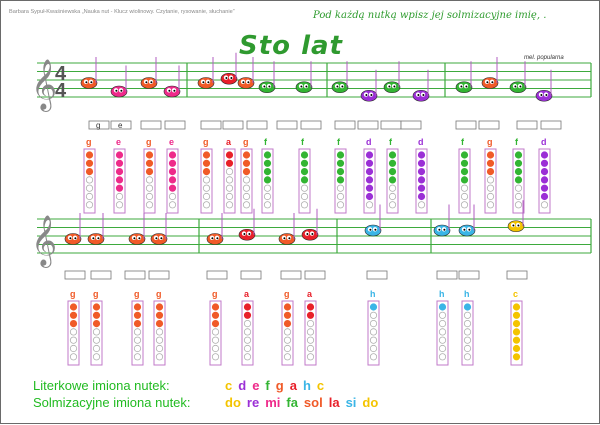  Describe the element at coordinates (229, 172) in the screenshot. I see `row1-flute-5-hole` at that location.